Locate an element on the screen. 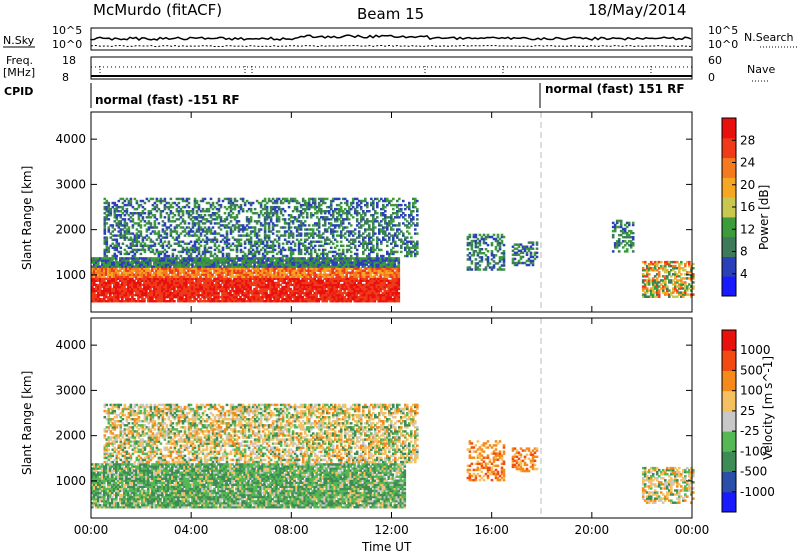  date-title: 18/May/2014 is located at coordinates (637, 10).